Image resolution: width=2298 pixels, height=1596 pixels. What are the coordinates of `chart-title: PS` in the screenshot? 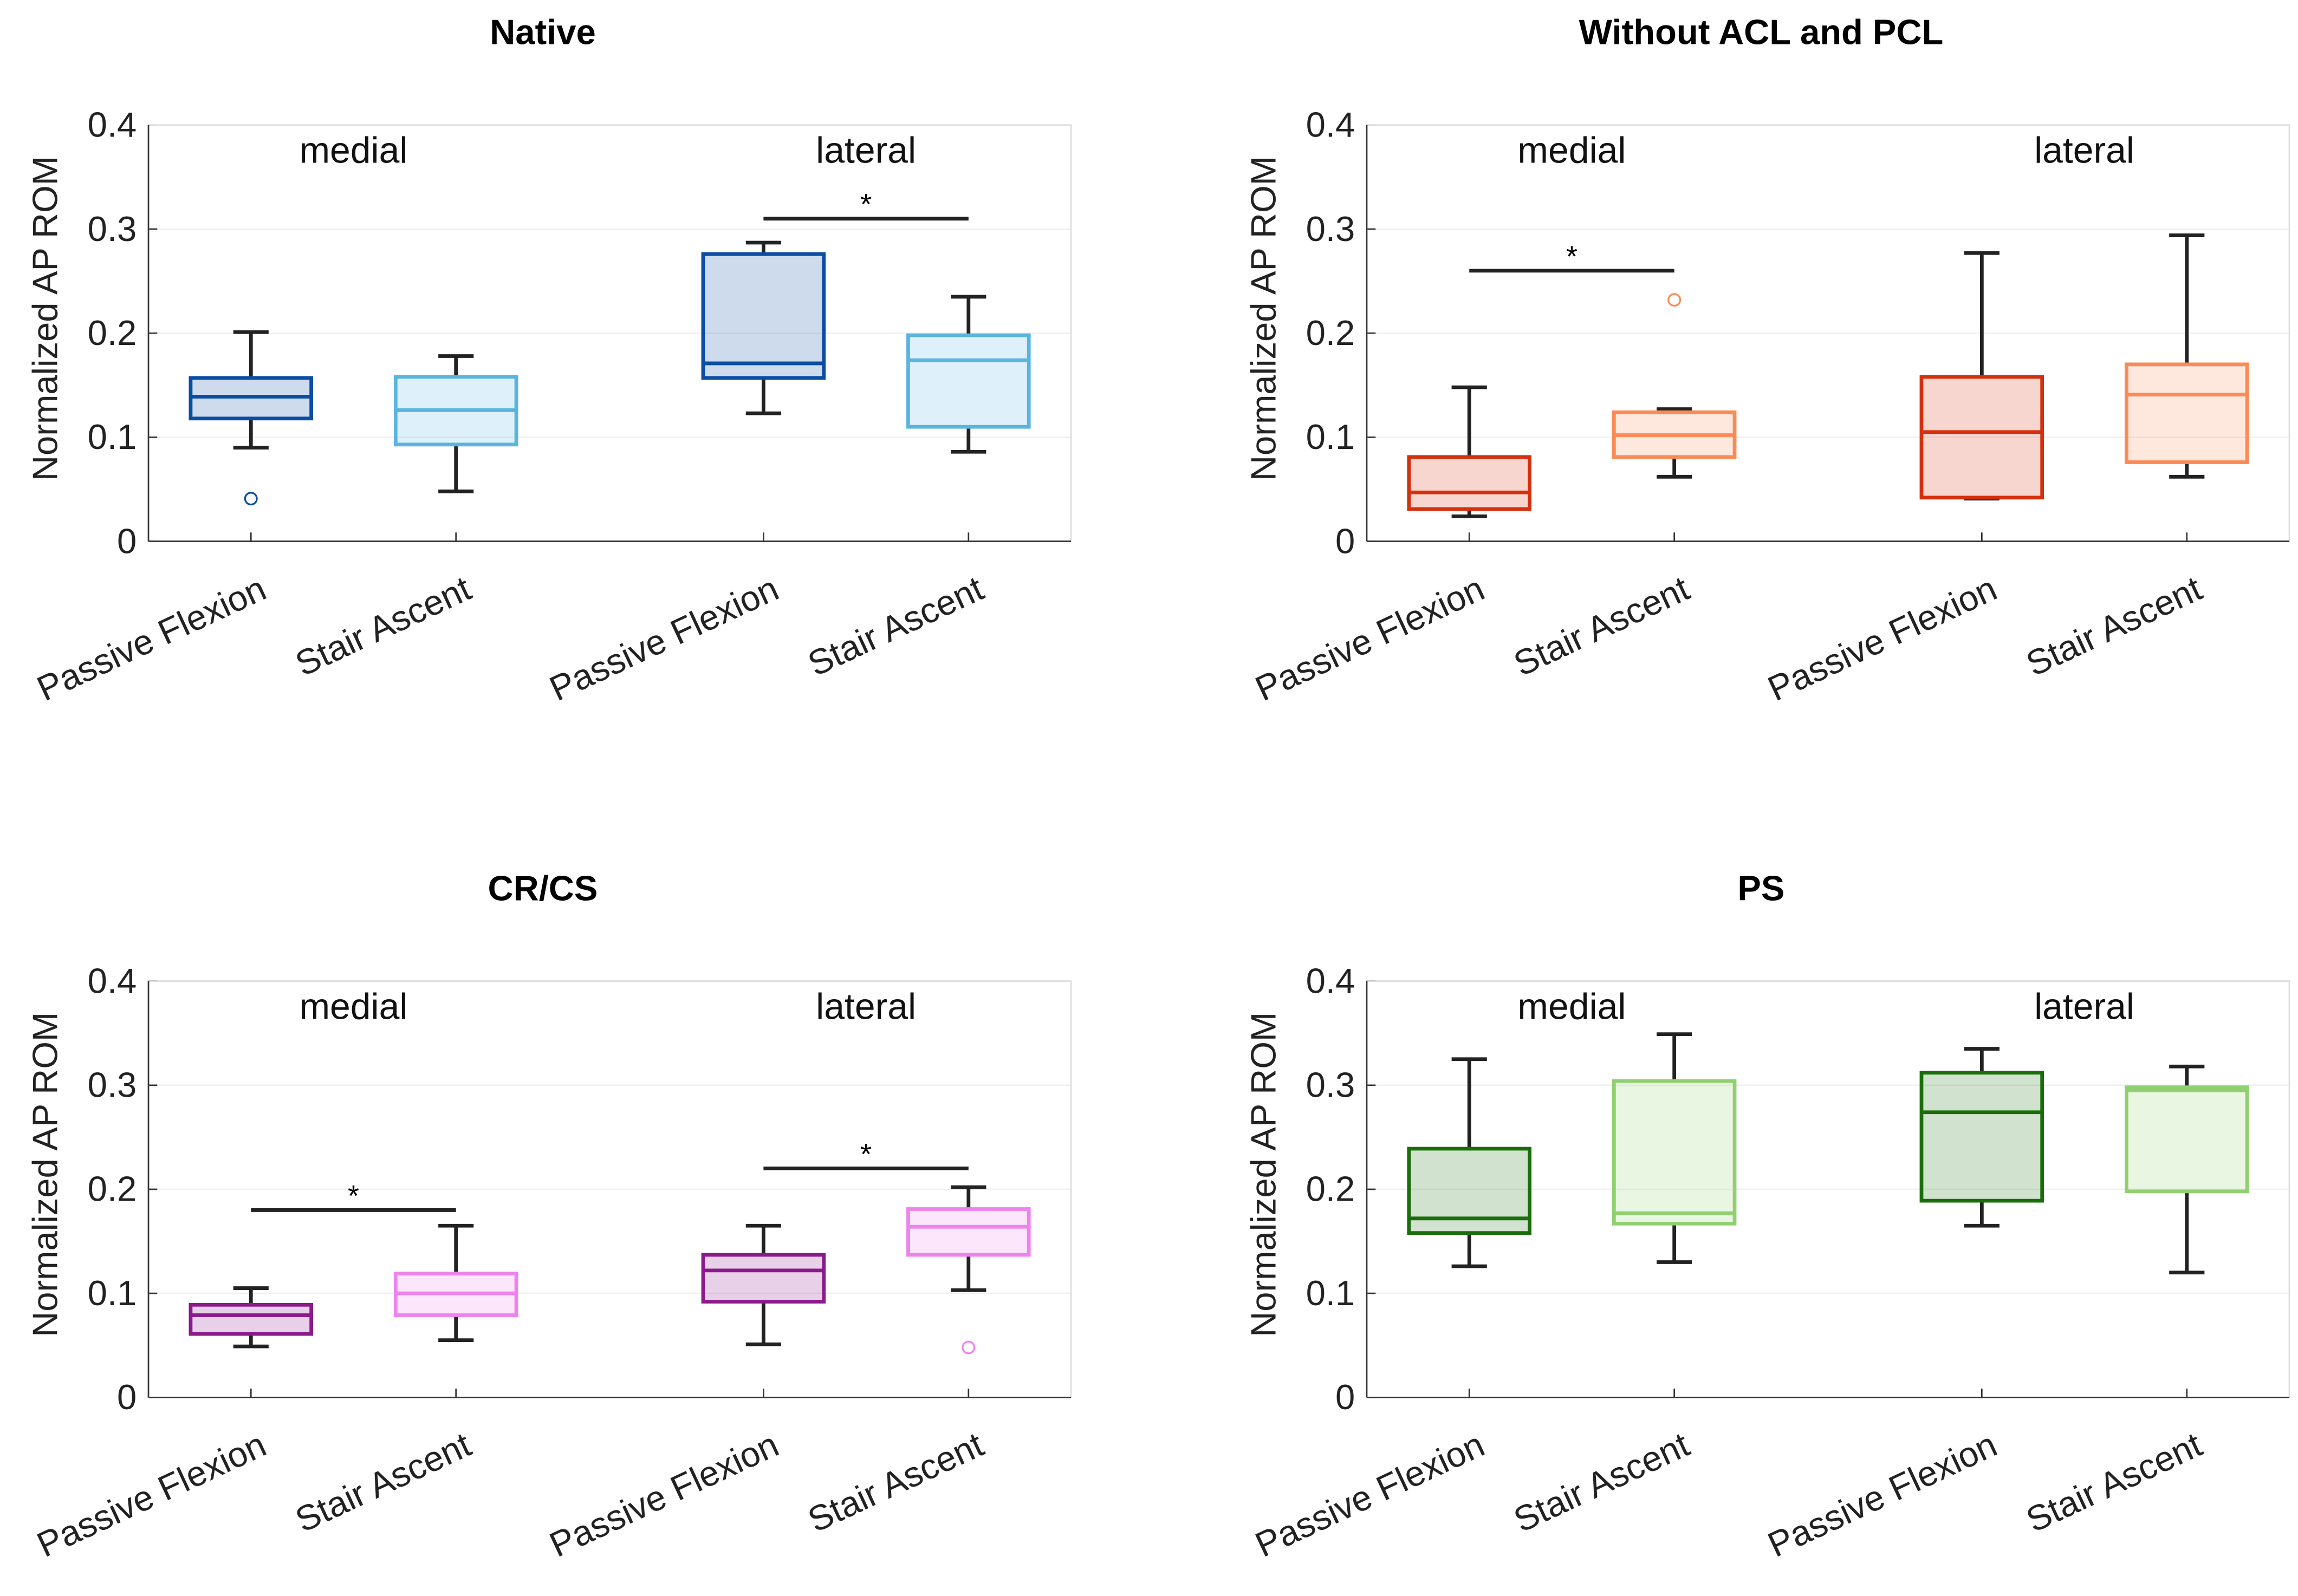 It's located at (1761, 888).